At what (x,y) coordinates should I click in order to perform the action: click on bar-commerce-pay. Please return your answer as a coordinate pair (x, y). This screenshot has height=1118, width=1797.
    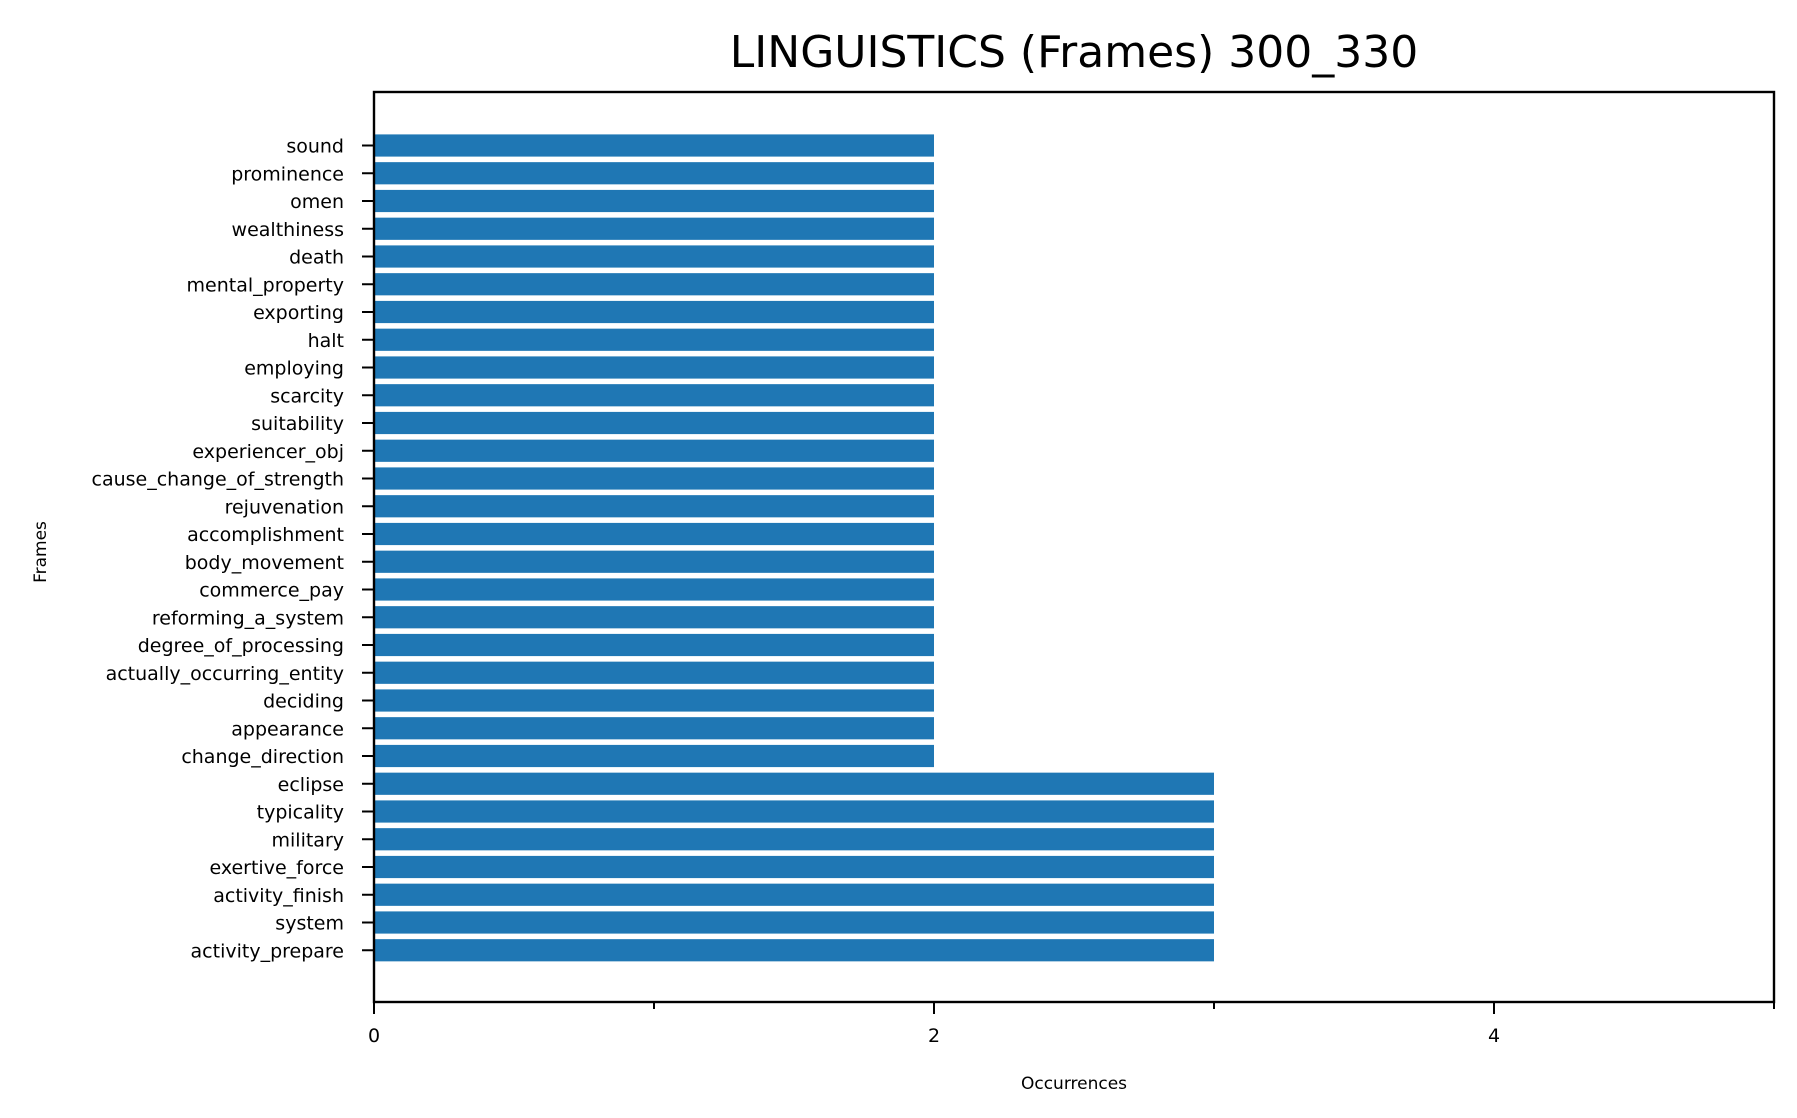
    Looking at the image, I should click on (654, 589).